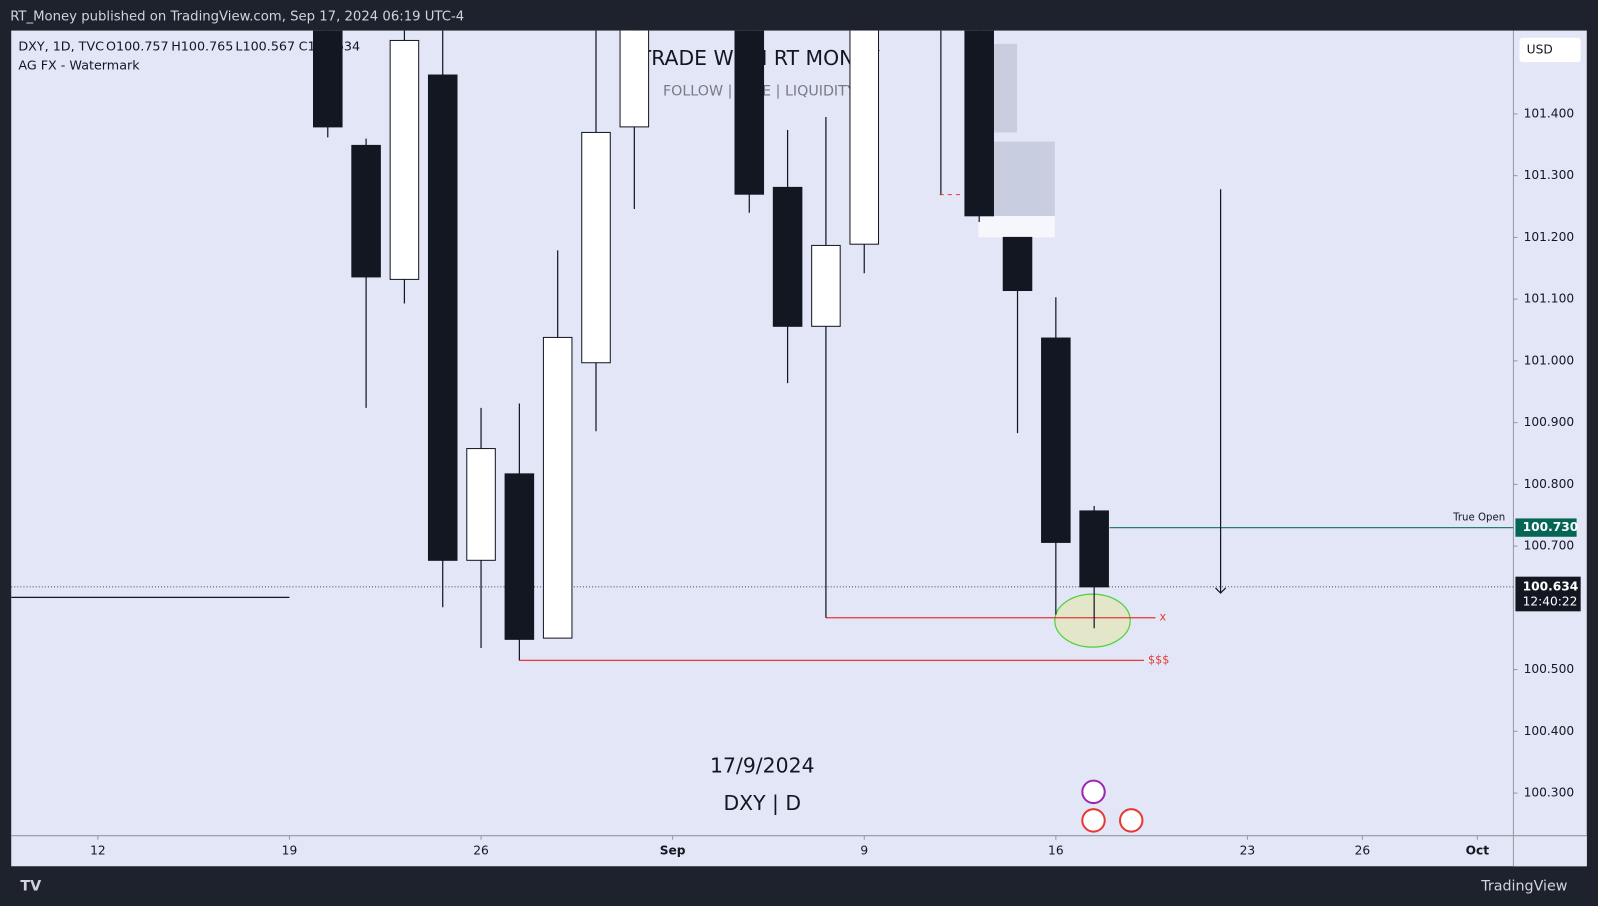  I want to click on zone, so click(1016, 227).